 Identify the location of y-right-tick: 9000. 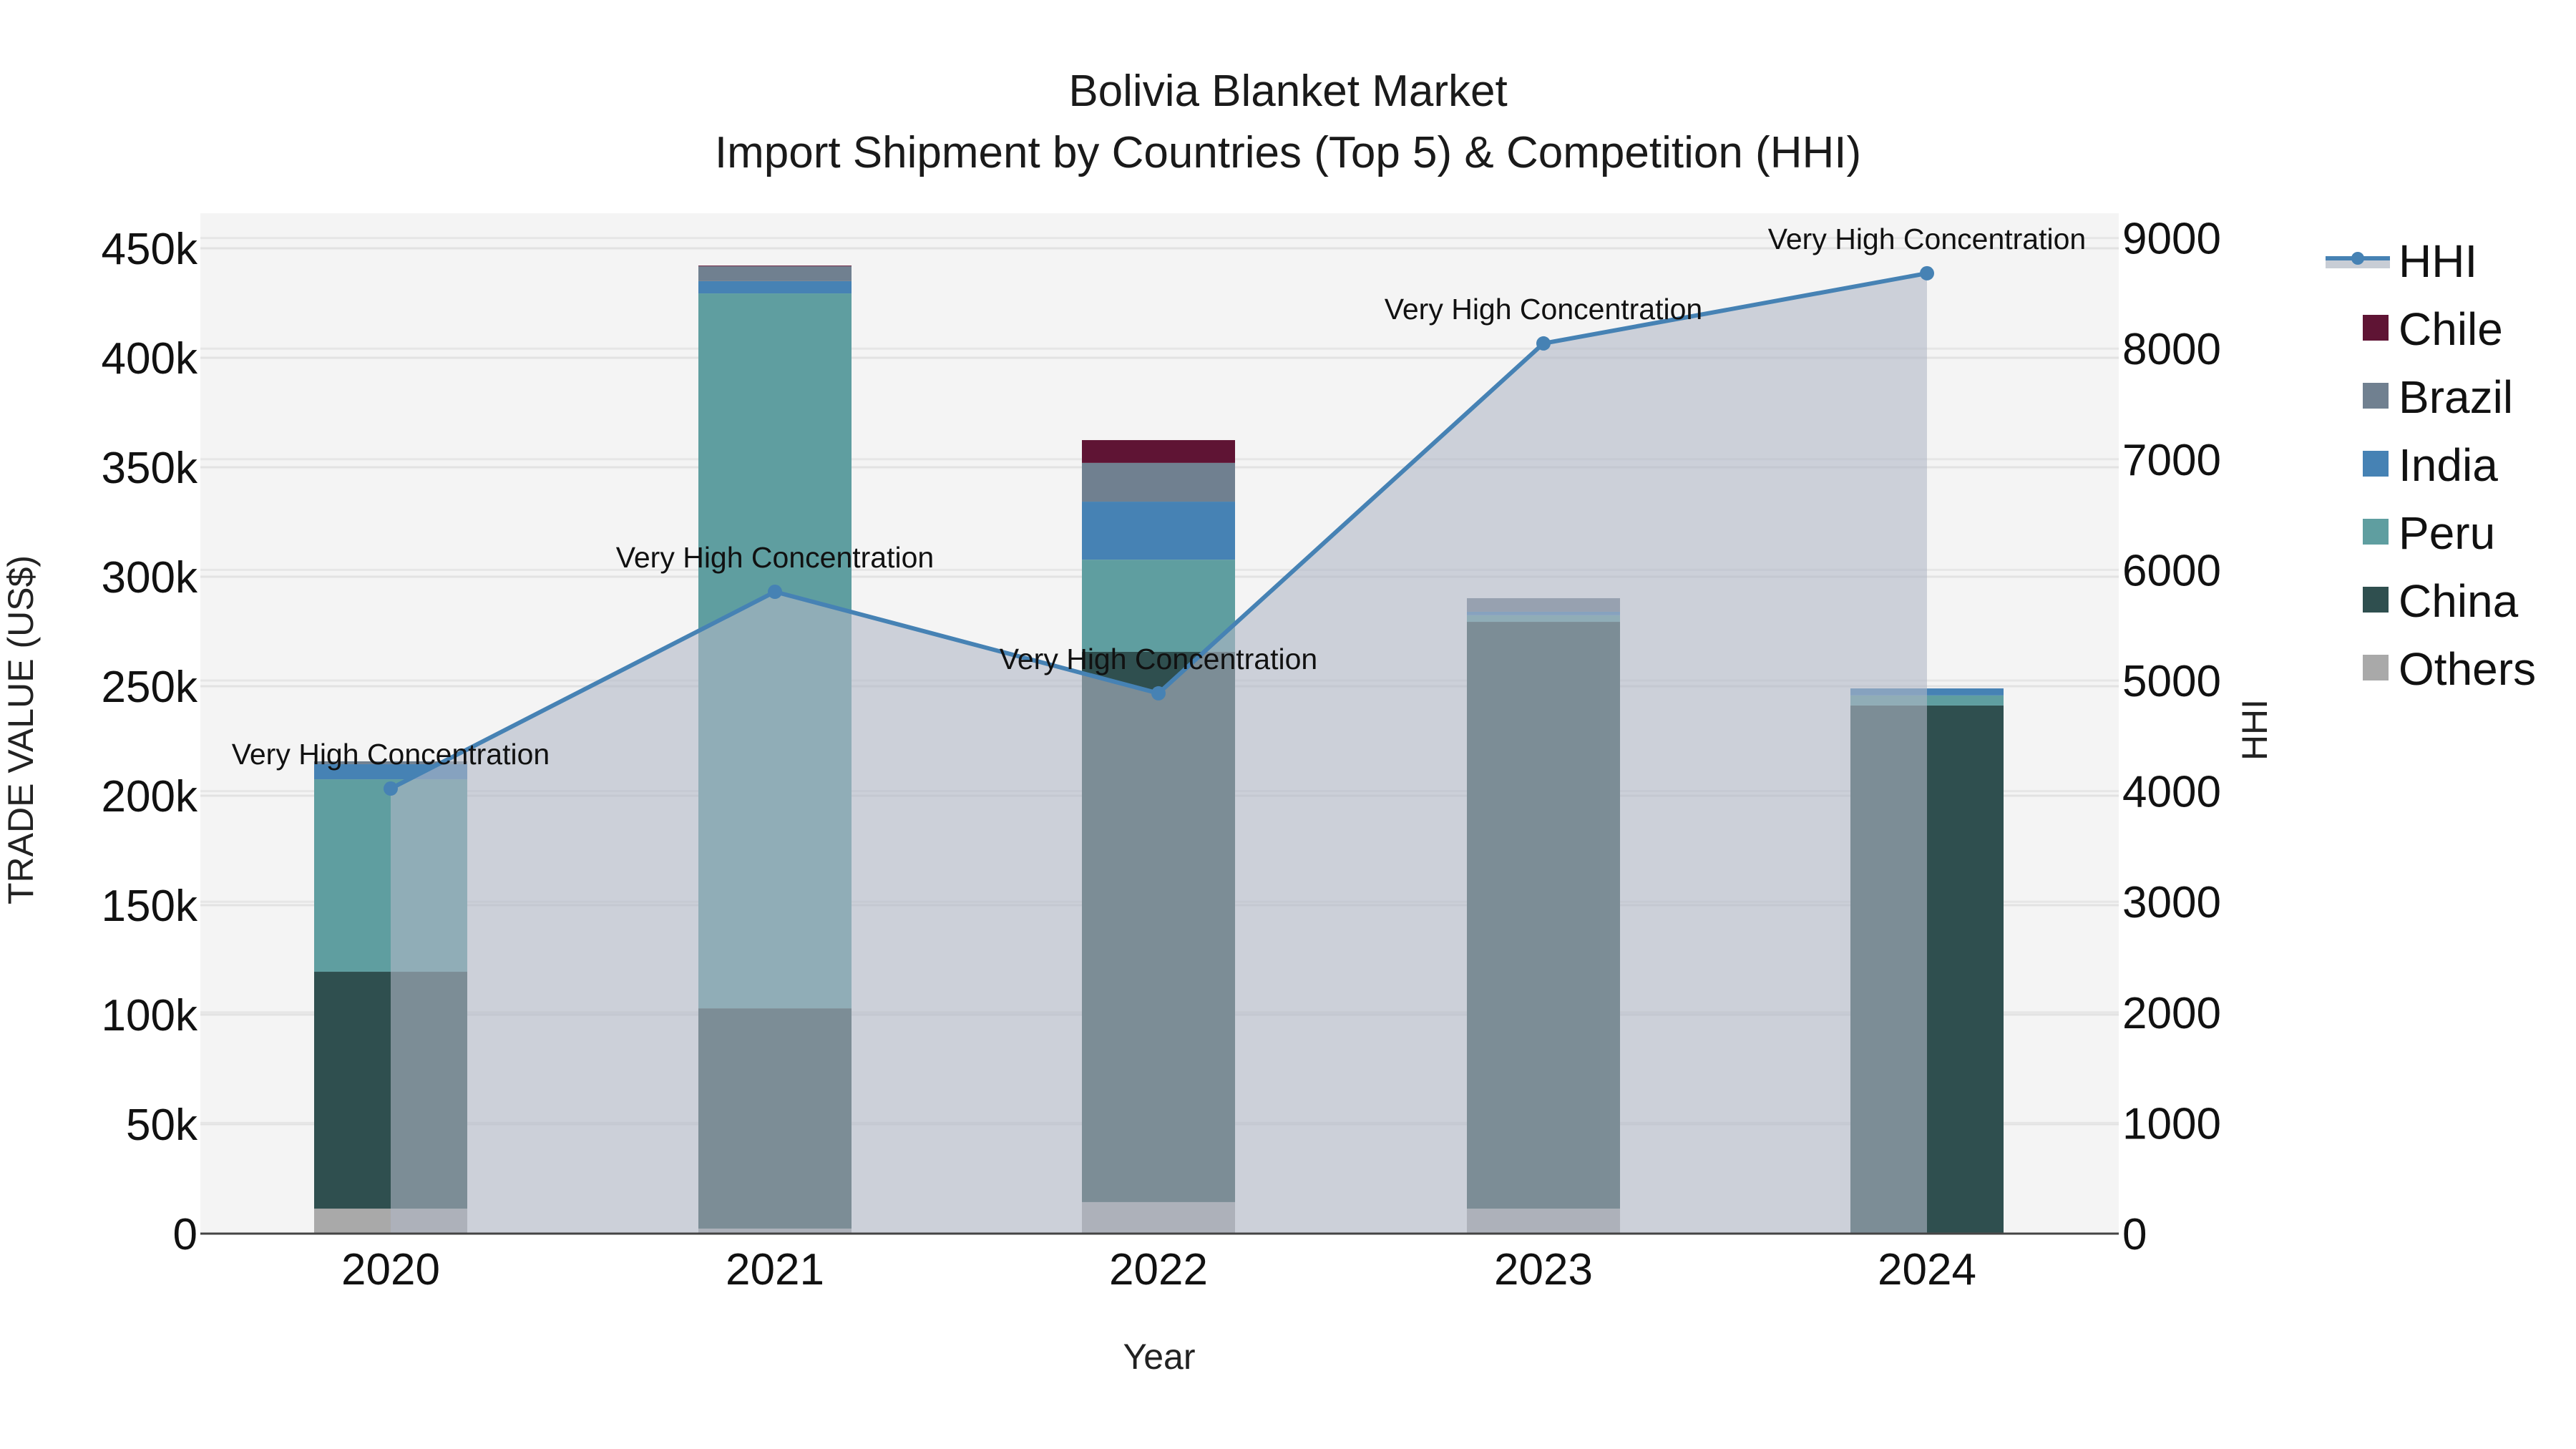
(2171, 239).